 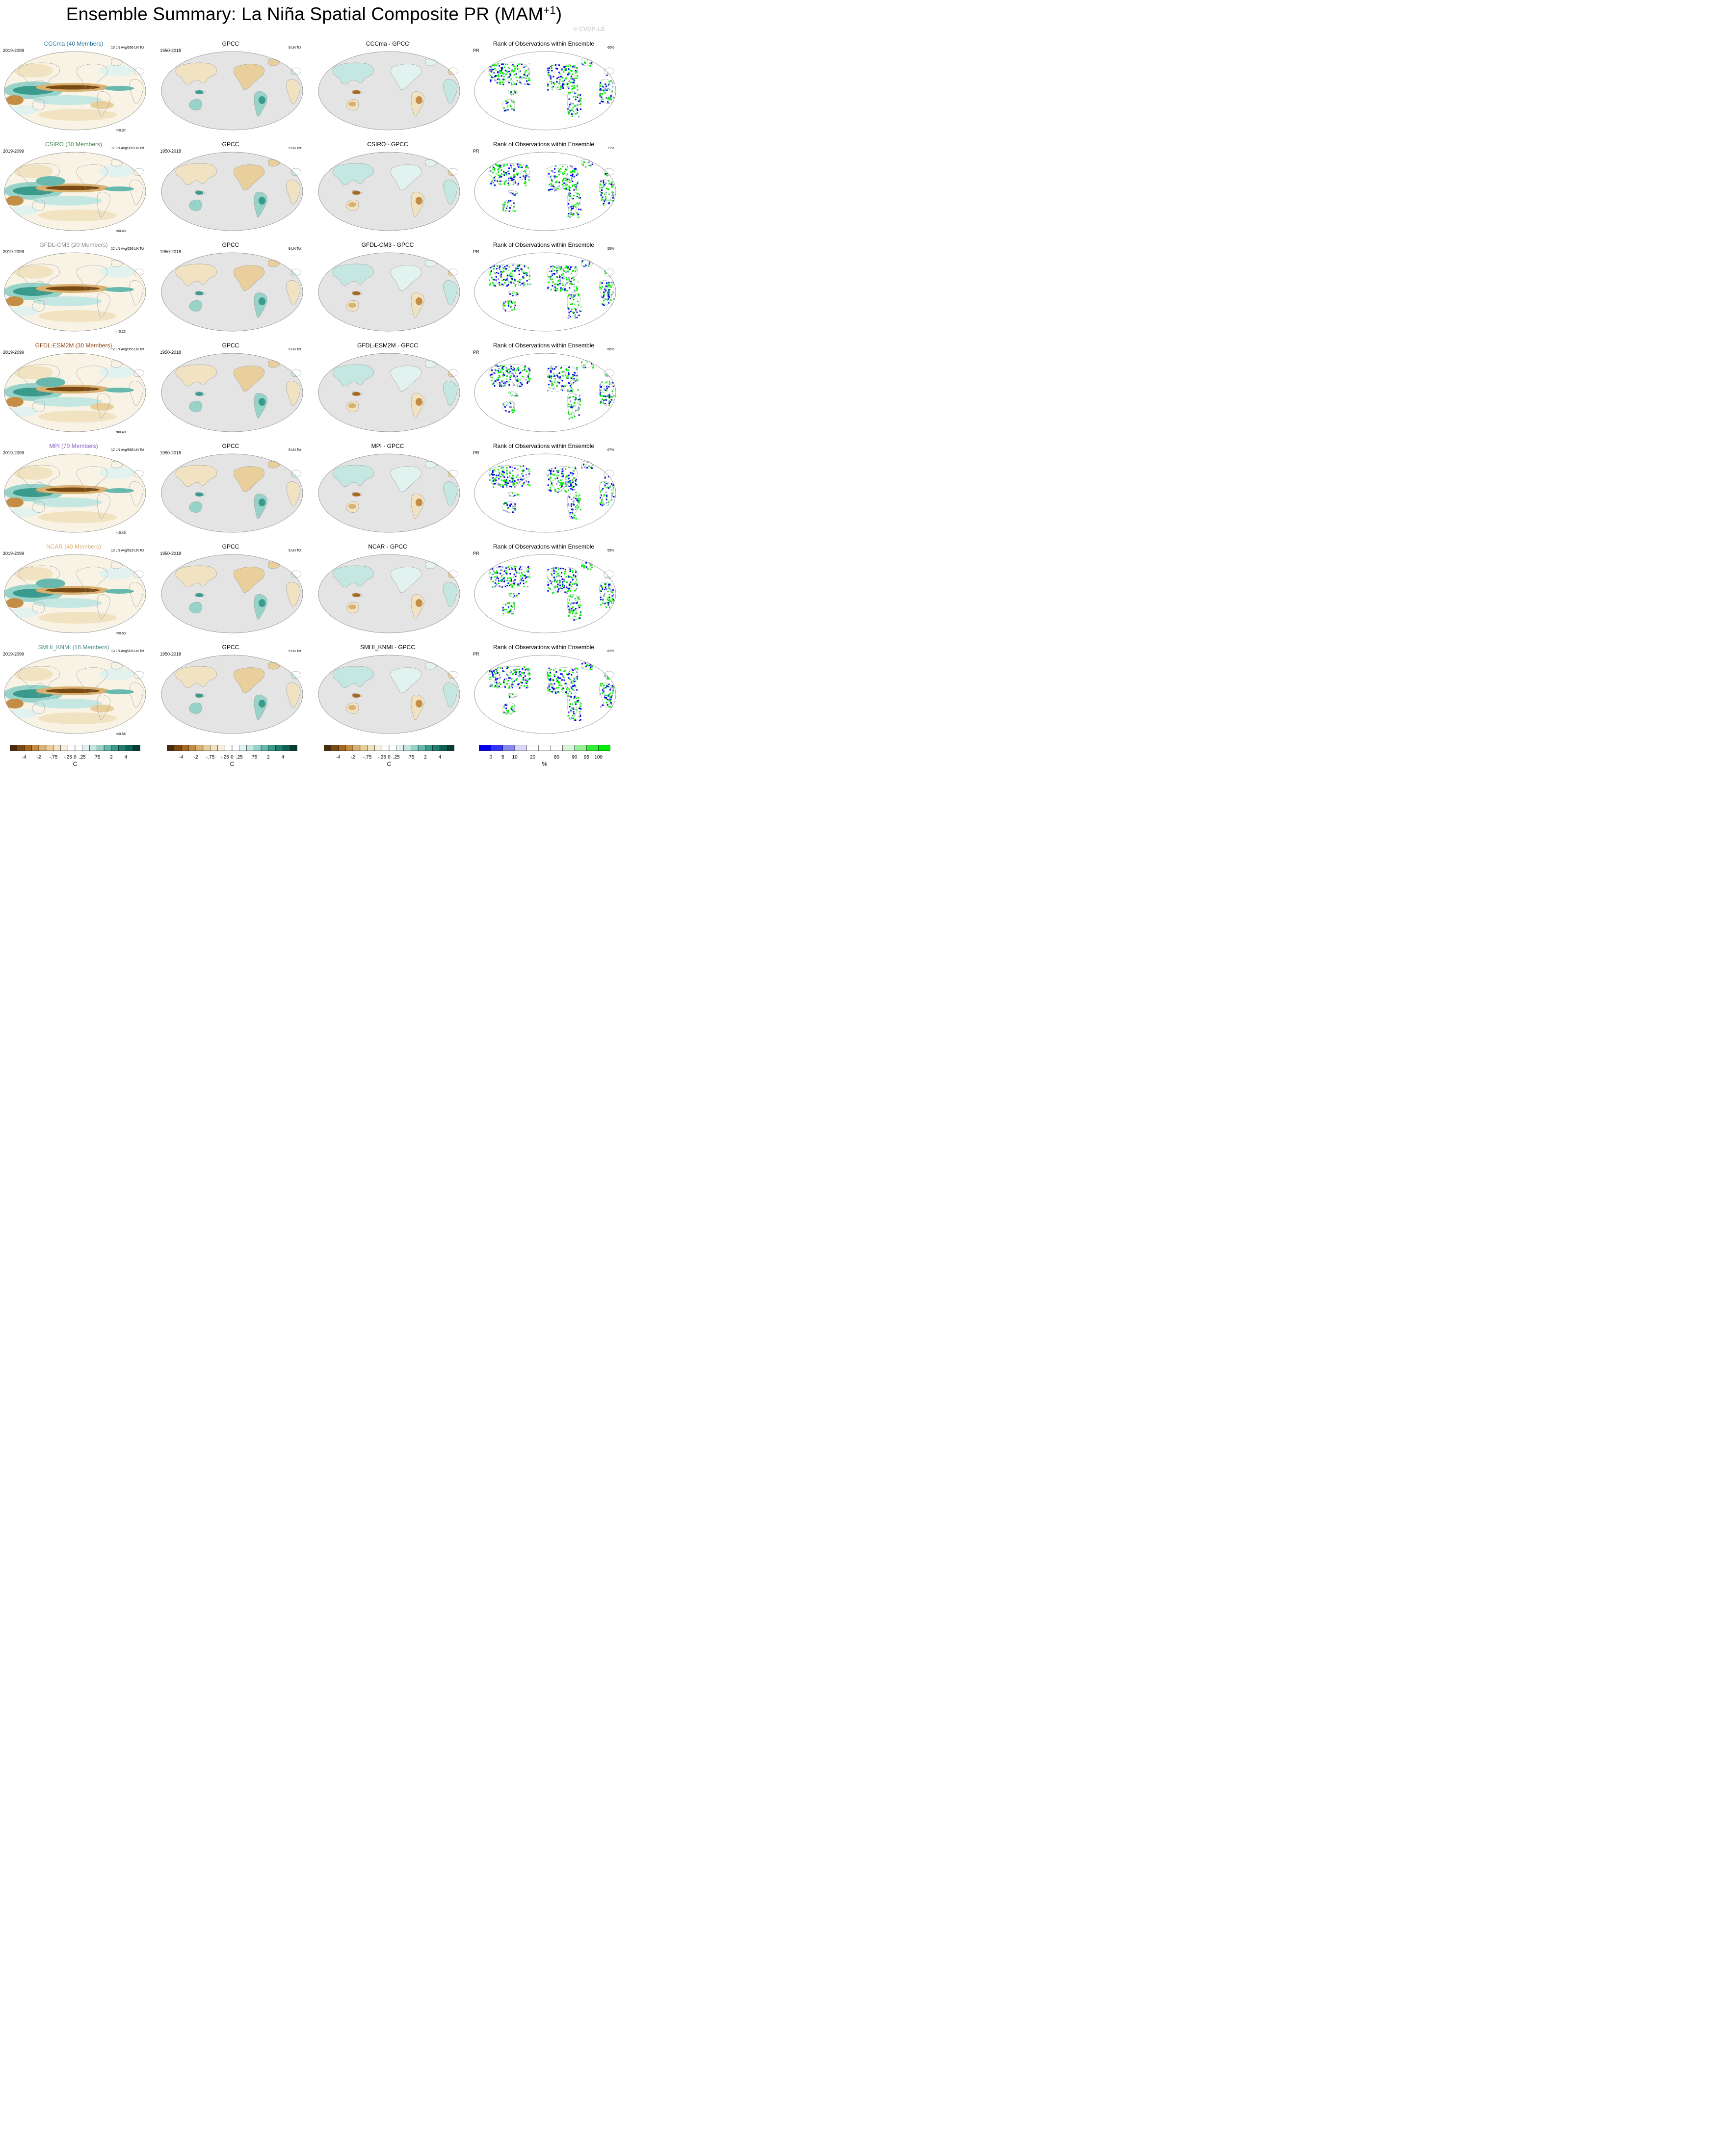 What do you see at coordinates (610, 651) in the screenshot?
I see `rank-percent: 62%` at bounding box center [610, 651].